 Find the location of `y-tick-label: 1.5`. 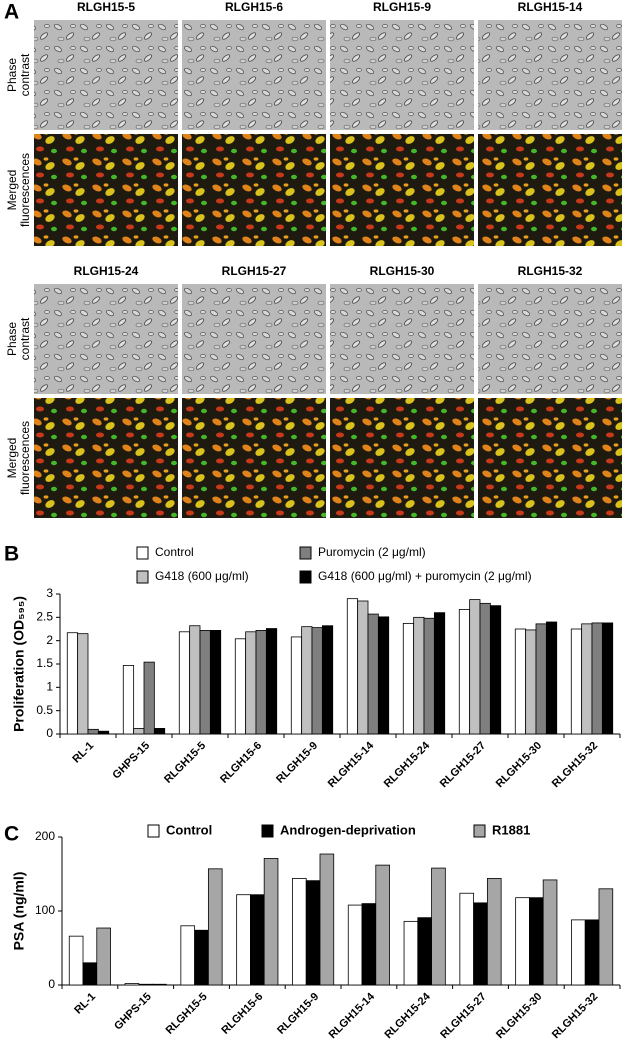

y-tick-label: 1.5 is located at coordinates (44, 663).